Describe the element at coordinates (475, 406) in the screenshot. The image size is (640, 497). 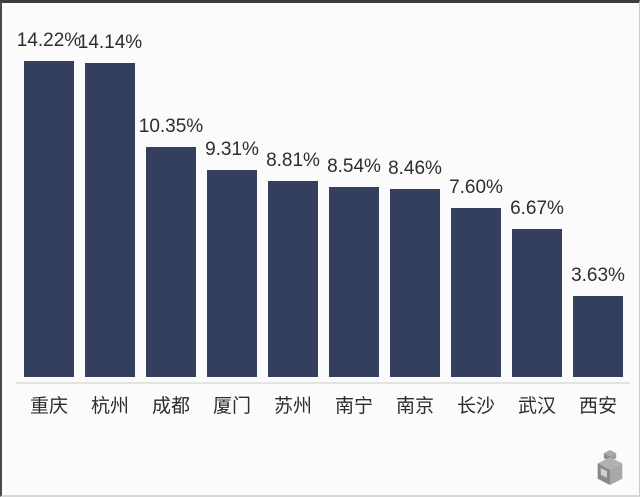
I see `bar-category-label: 长沙` at that location.